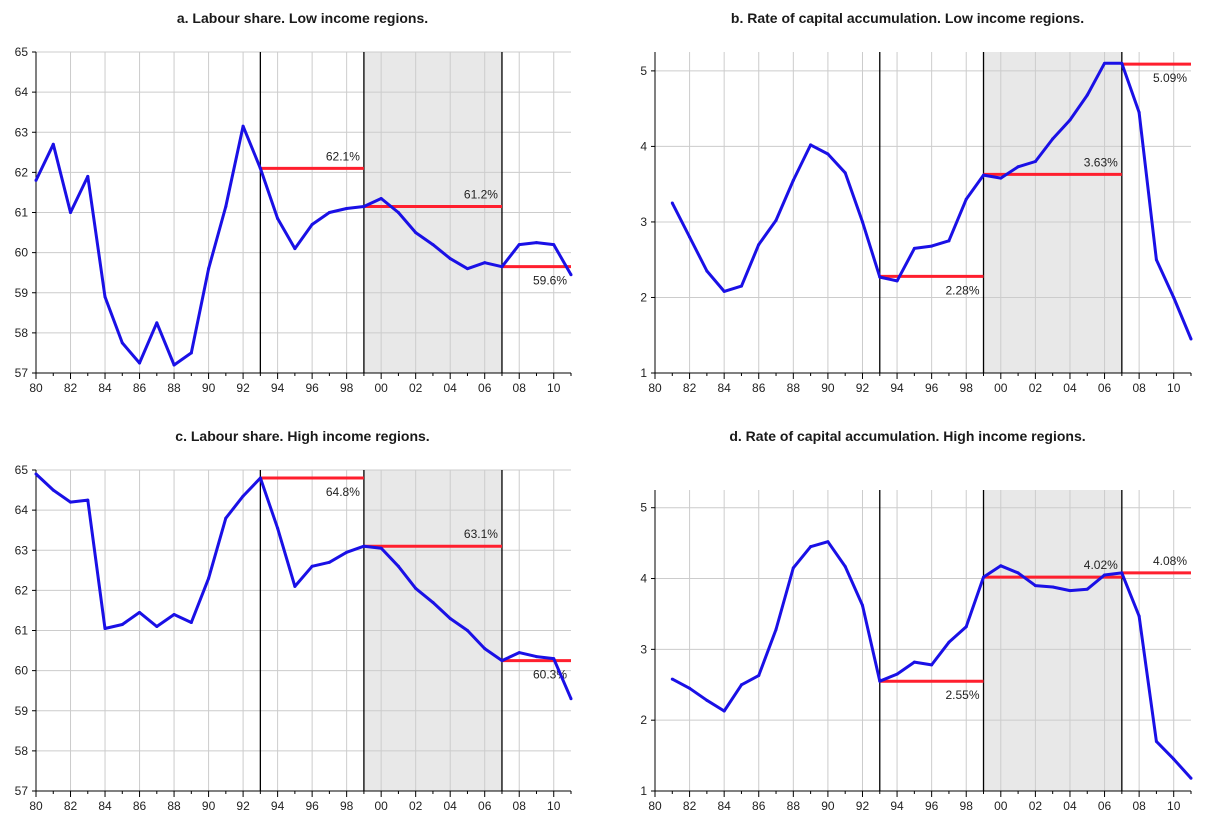 The height and width of the screenshot is (836, 1210). I want to click on y-tick-label: 58, so click(22, 333).